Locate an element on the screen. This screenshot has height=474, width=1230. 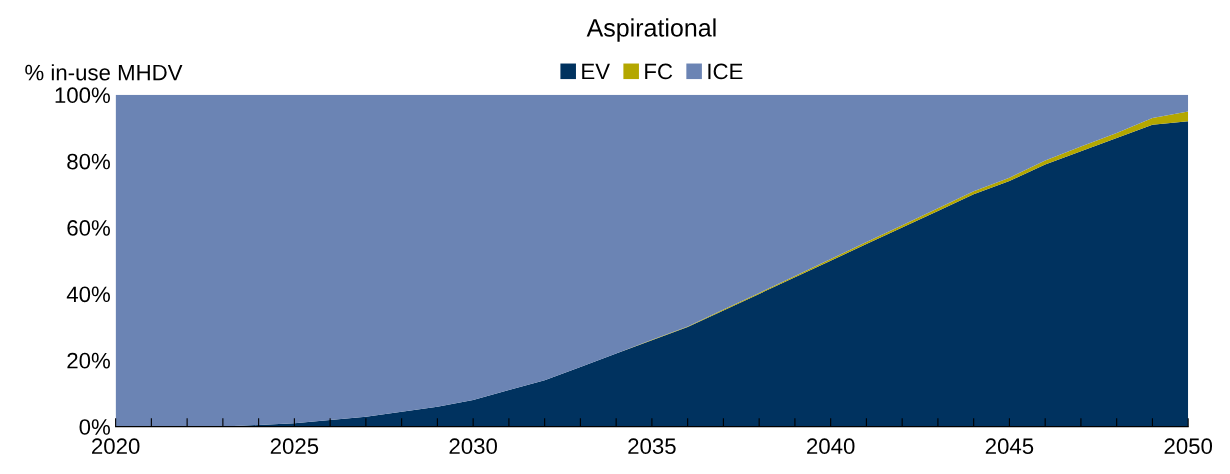
y-tick-label: 100% is located at coordinates (82, 95).